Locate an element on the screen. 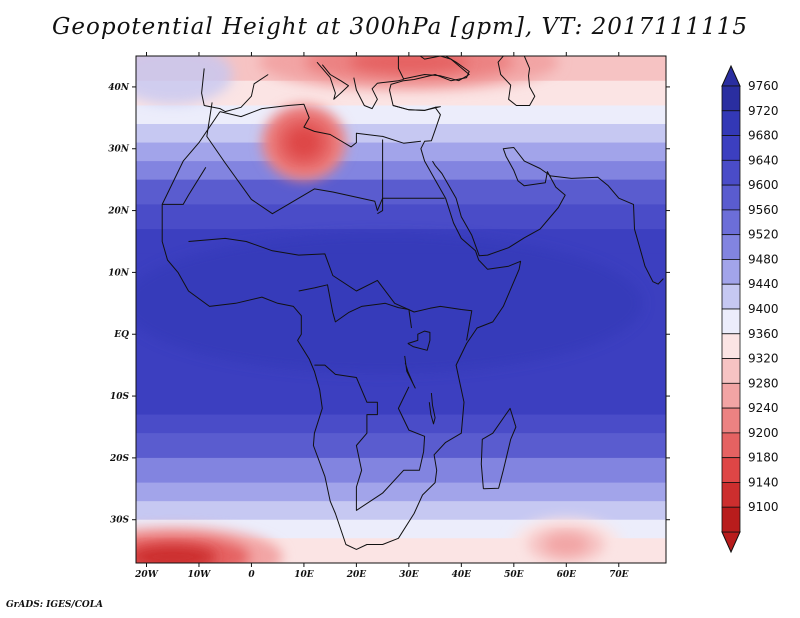  x-tick-label: 20W is located at coordinates (146, 575).